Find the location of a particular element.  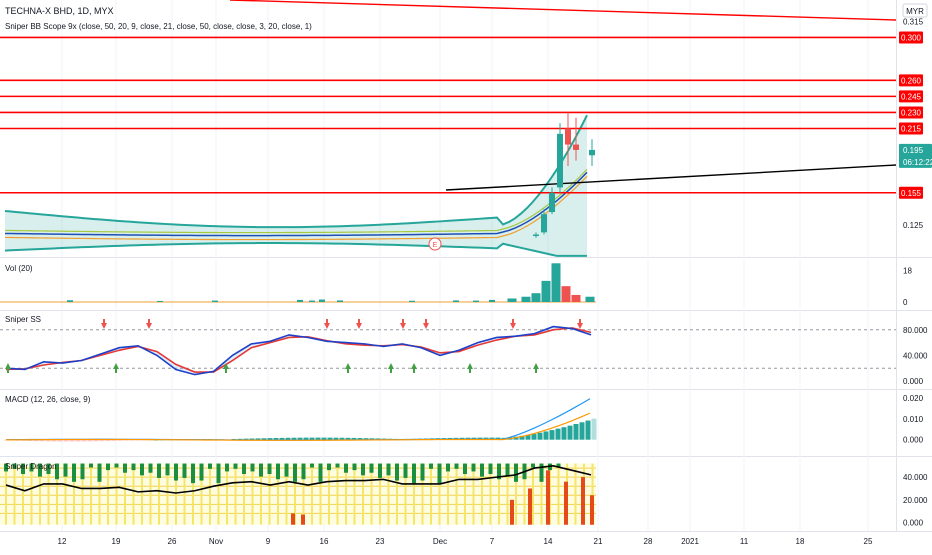

x-tick-label: 28 is located at coordinates (648, 541).